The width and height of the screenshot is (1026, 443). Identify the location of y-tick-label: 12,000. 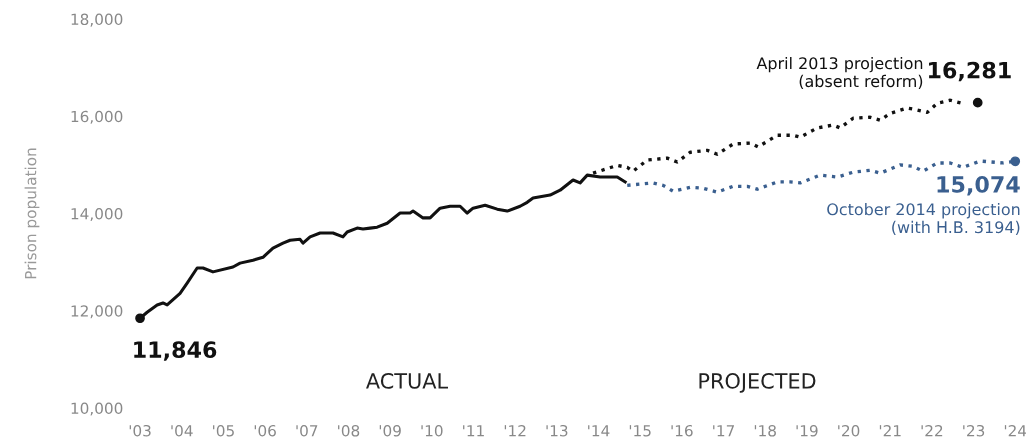
(97, 312).